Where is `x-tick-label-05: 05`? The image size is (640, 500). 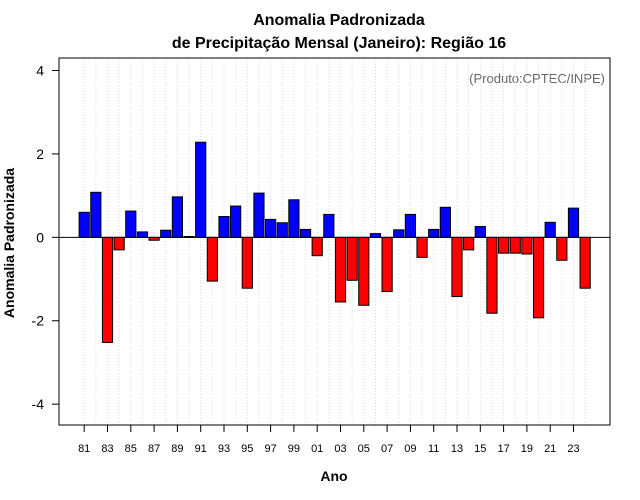
x-tick-label-05: 05 is located at coordinates (364, 449).